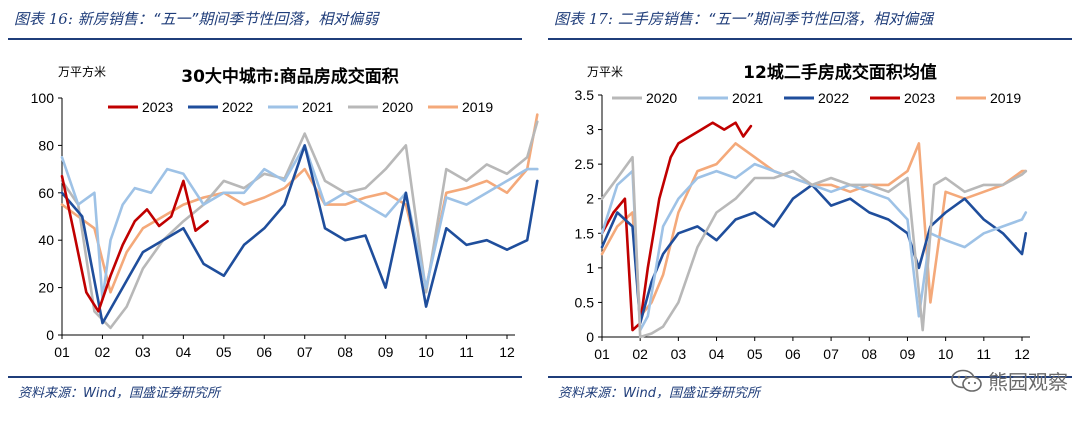  I want to click on title-rule-right, so click(810, 39).